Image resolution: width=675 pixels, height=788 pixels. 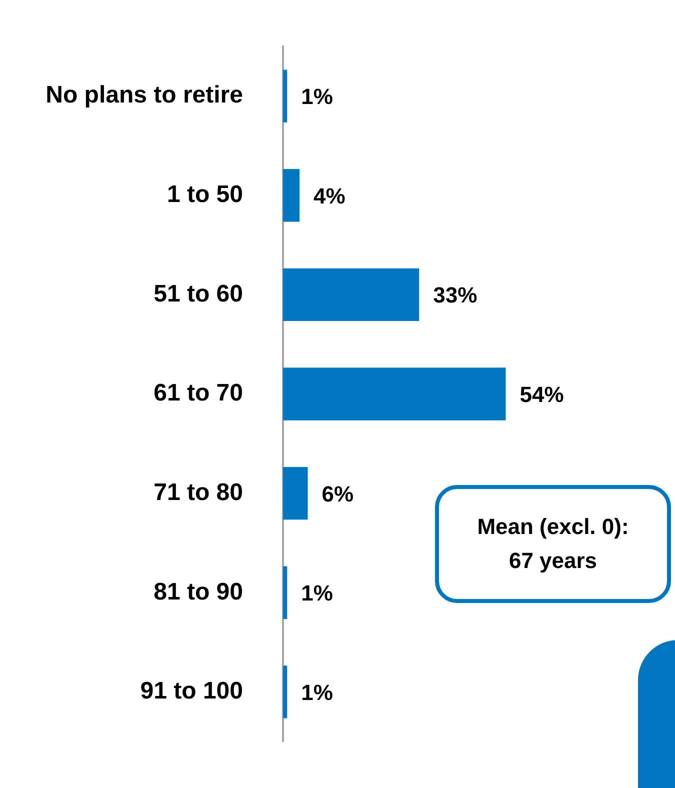 What do you see at coordinates (455, 295) in the screenshot?
I see `data-label: 33%` at bounding box center [455, 295].